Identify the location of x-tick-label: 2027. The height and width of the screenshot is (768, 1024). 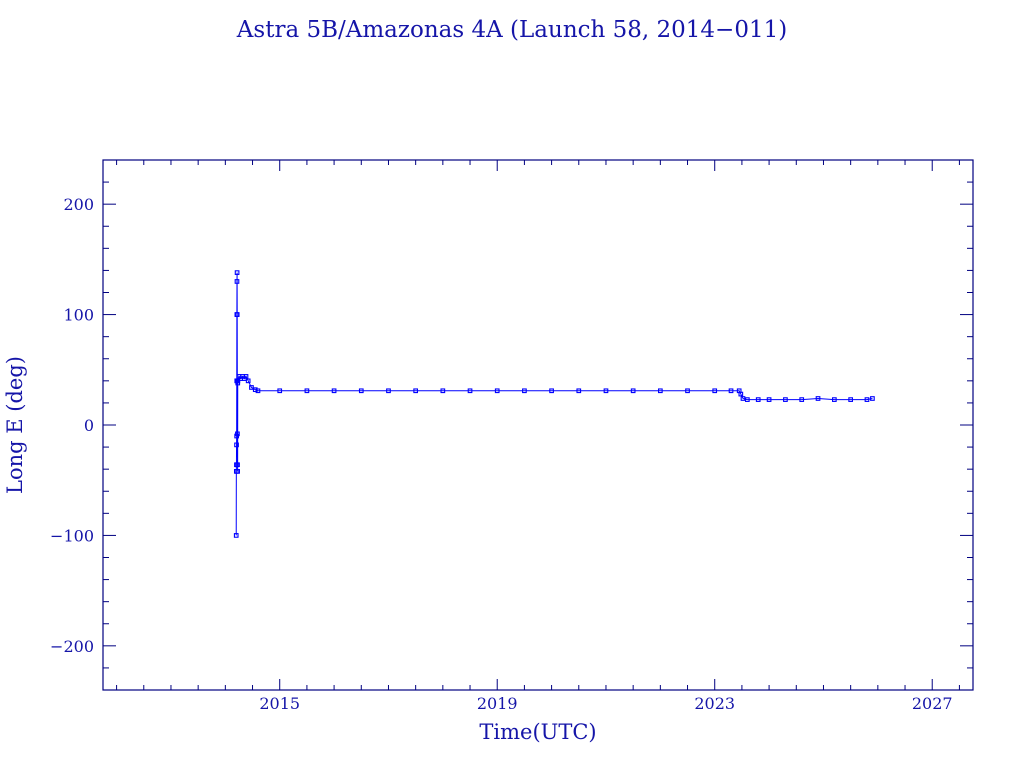
(932, 703).